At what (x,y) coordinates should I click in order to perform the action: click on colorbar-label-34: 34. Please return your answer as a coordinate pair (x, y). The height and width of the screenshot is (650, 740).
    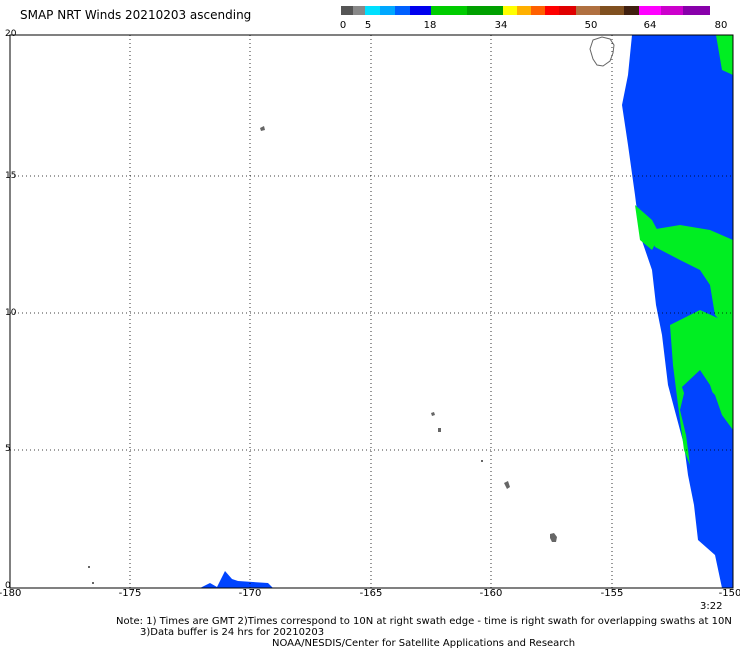
    Looking at the image, I should click on (501, 25).